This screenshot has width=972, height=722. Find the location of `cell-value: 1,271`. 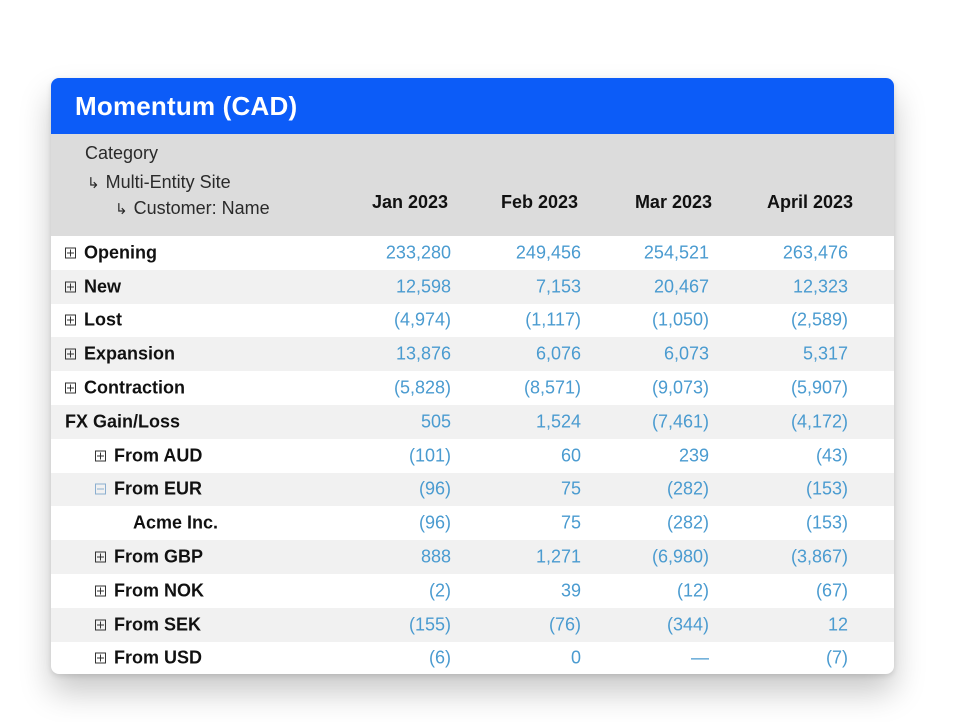

cell-value: 1,271 is located at coordinates (558, 556).